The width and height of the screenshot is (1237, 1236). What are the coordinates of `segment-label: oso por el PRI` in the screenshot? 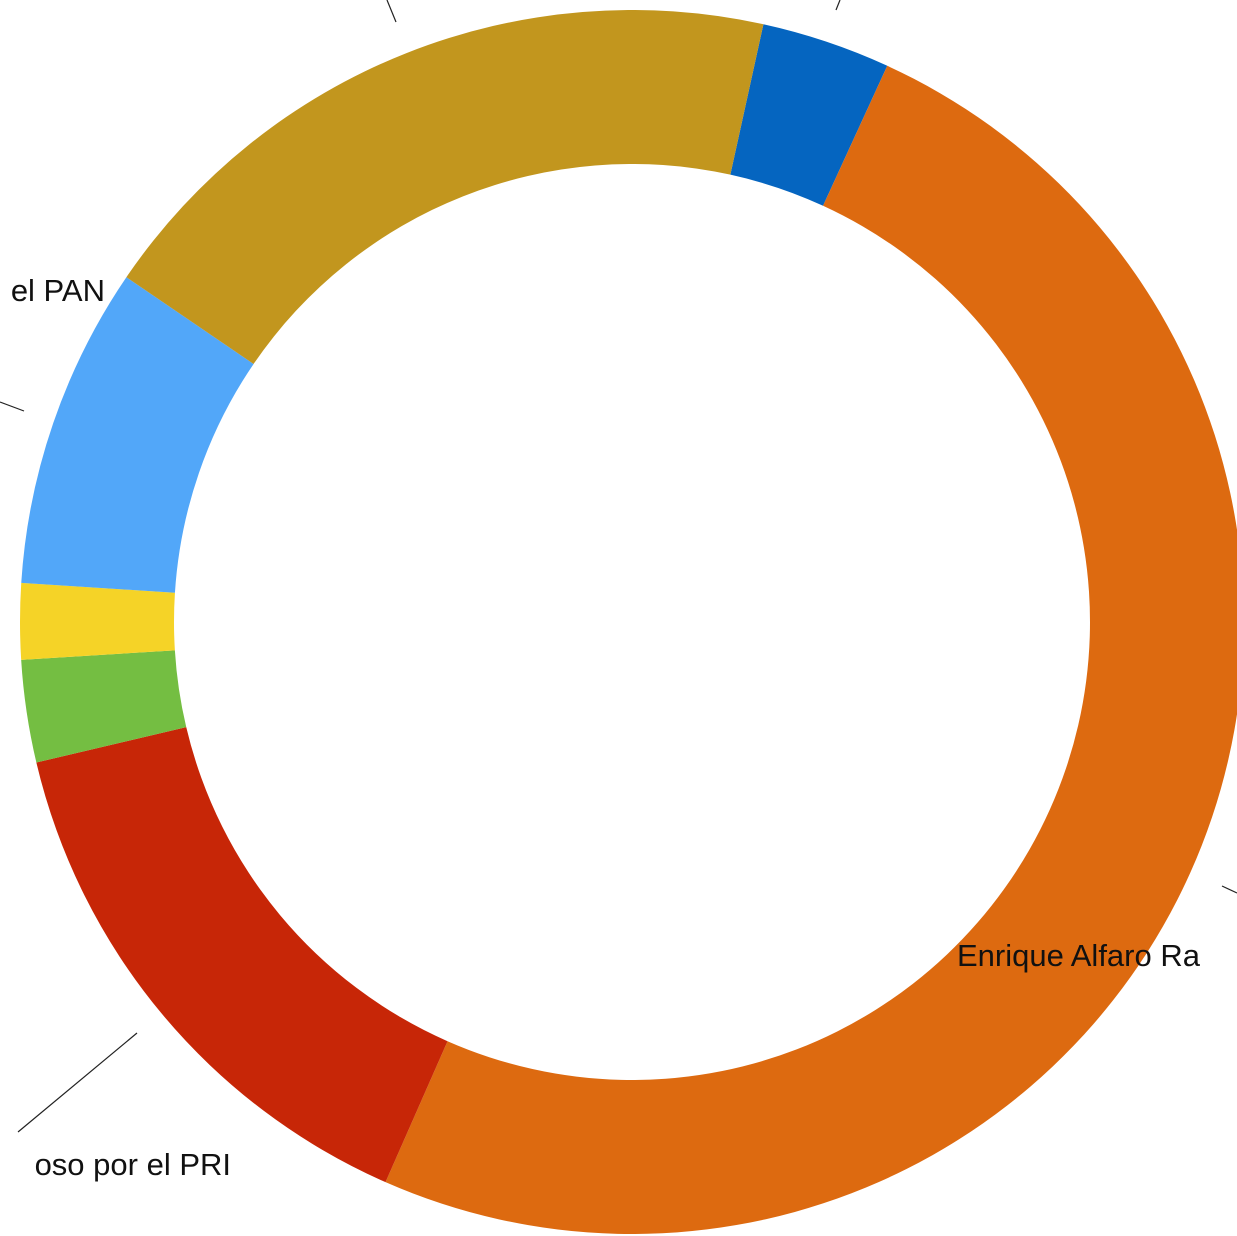 It's located at (133, 1164).